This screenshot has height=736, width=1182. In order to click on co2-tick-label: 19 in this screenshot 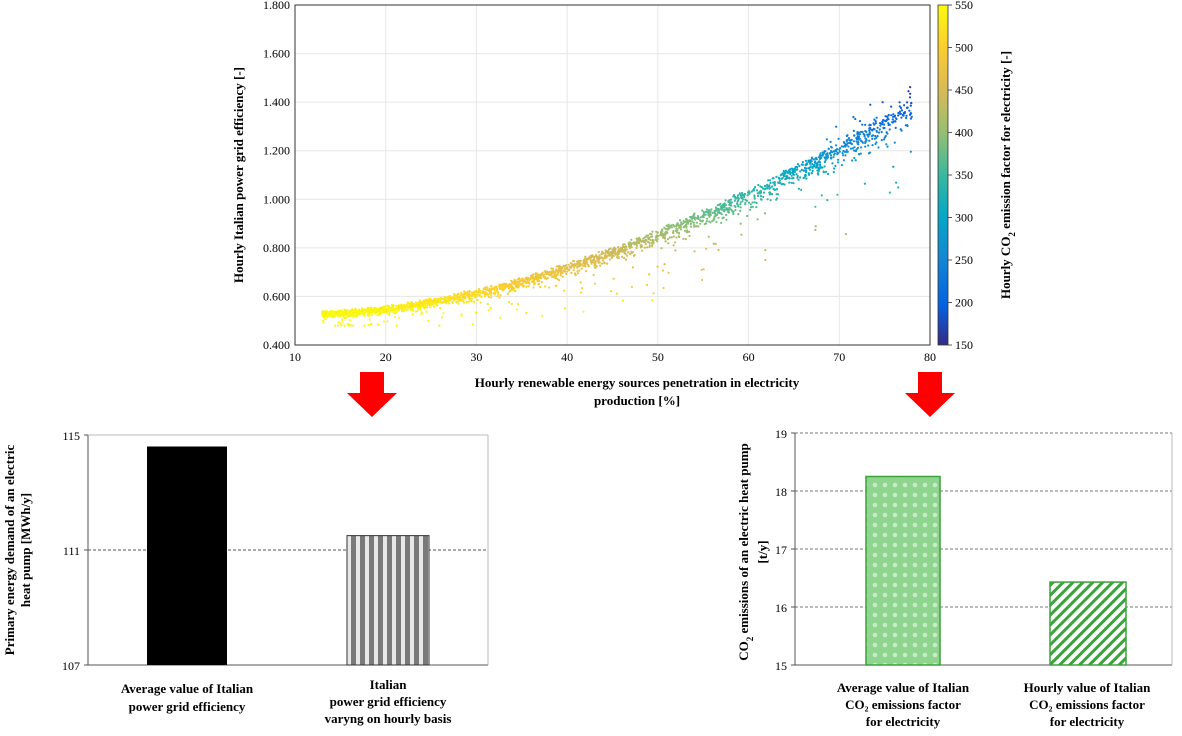, I will do `click(781, 434)`.